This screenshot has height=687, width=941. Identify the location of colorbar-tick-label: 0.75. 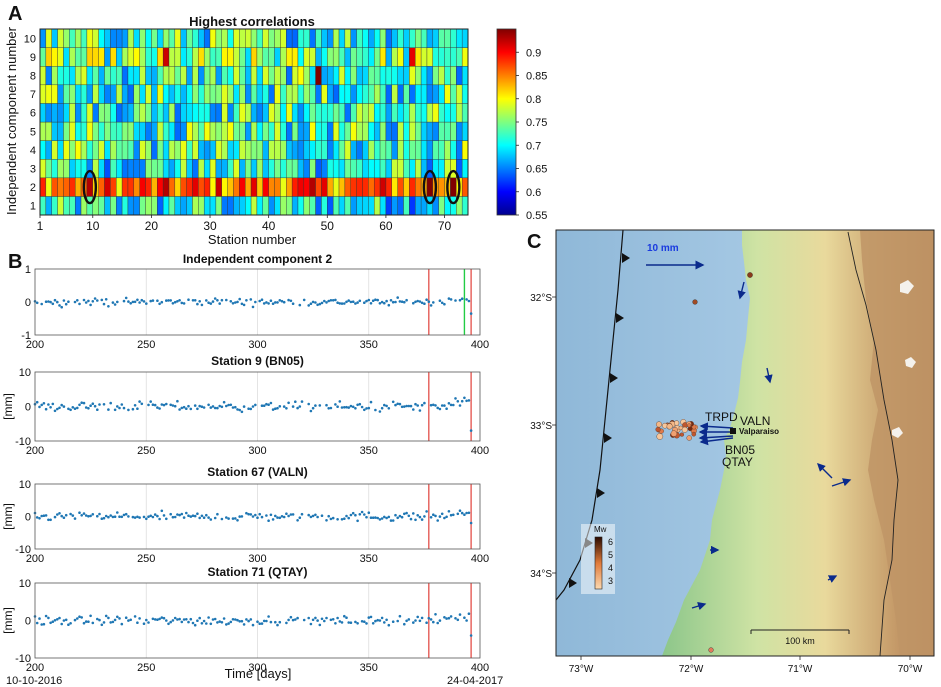
(536, 123).